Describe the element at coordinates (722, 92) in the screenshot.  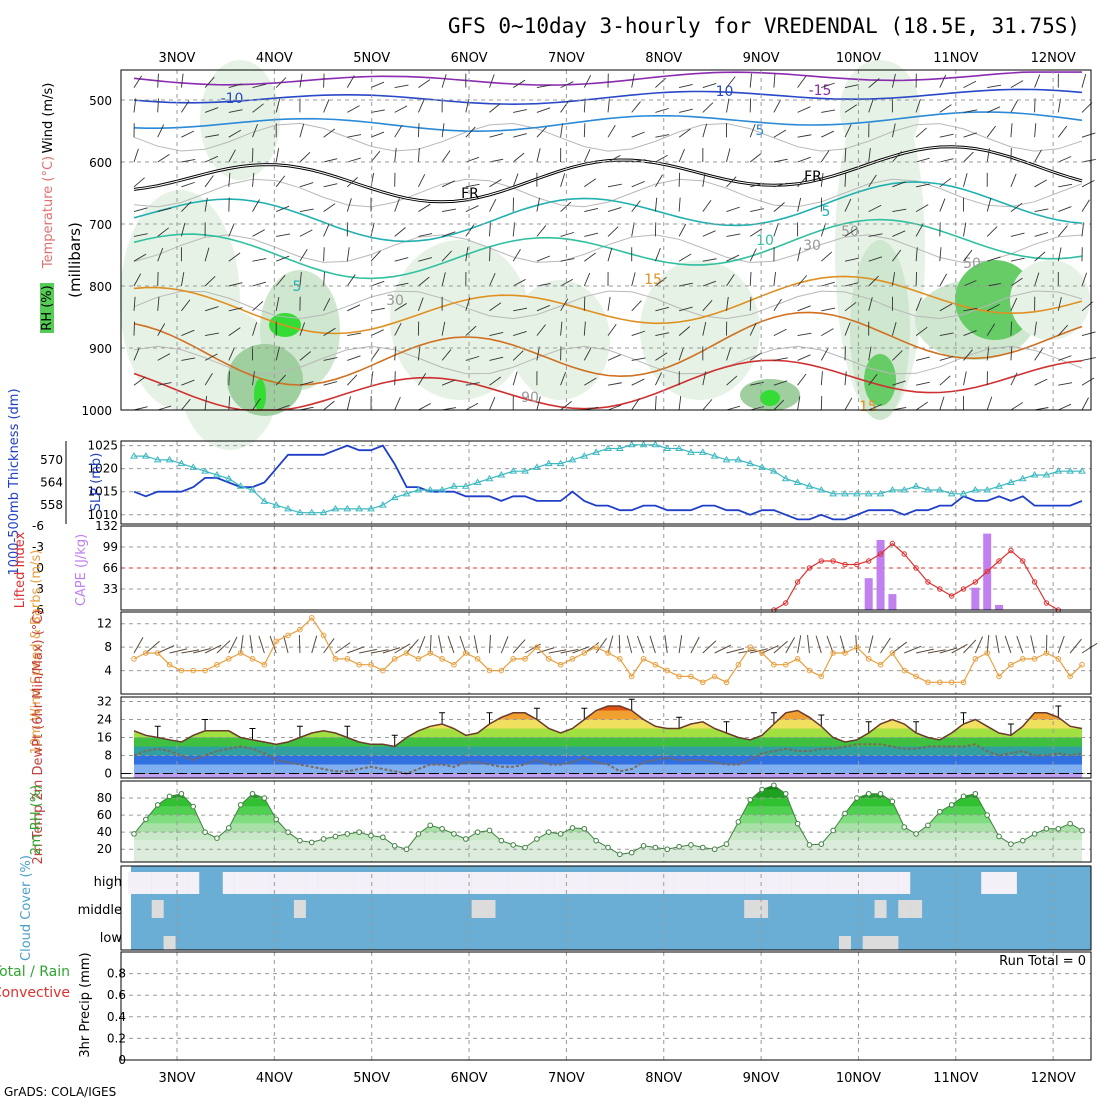
I see `contour-label: -10` at that location.